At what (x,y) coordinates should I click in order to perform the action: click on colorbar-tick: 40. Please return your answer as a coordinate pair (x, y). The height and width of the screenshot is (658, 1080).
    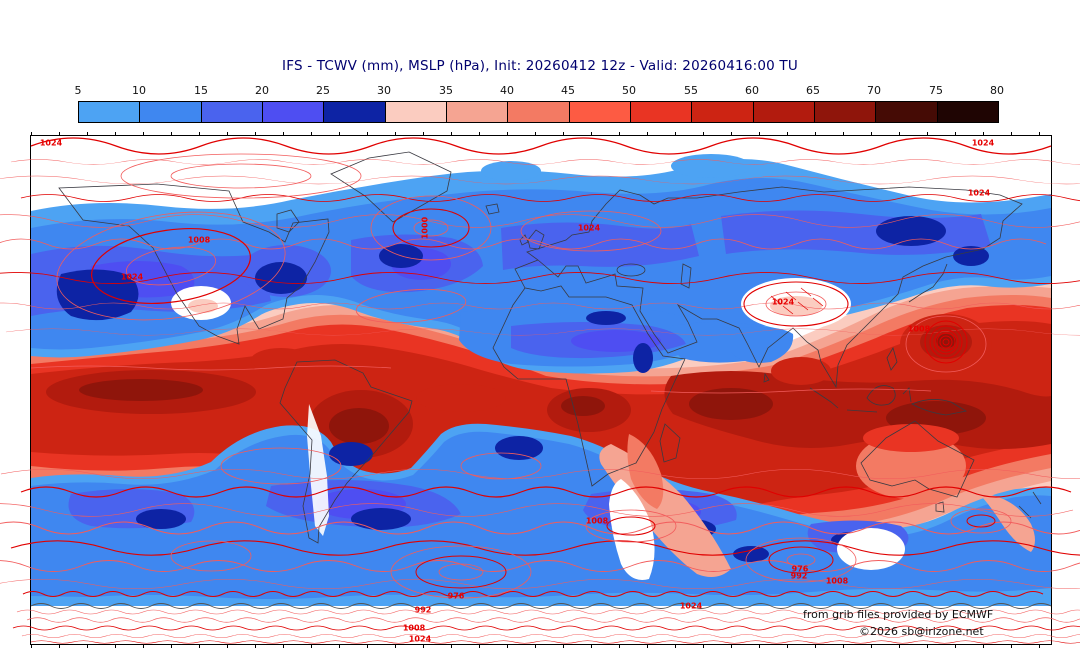
    Looking at the image, I should click on (507, 90).